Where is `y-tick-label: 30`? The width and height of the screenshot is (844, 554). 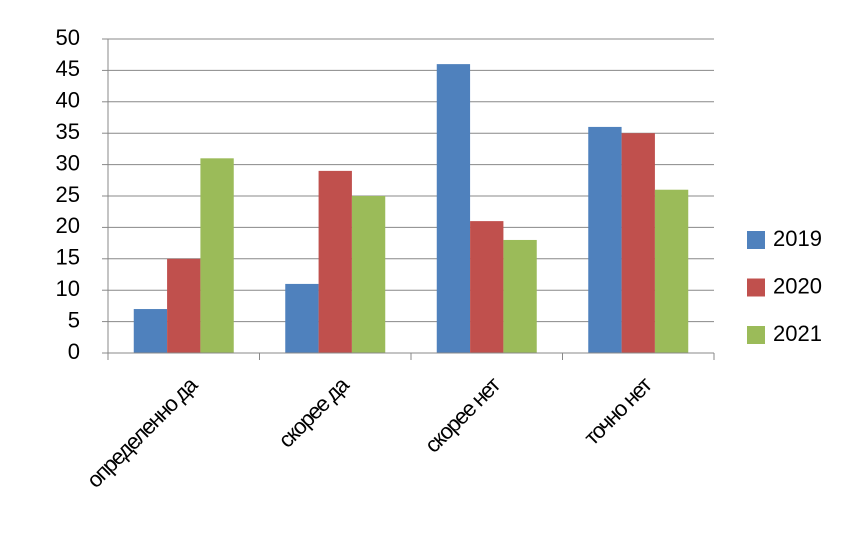 y-tick-label: 30 is located at coordinates (68, 162).